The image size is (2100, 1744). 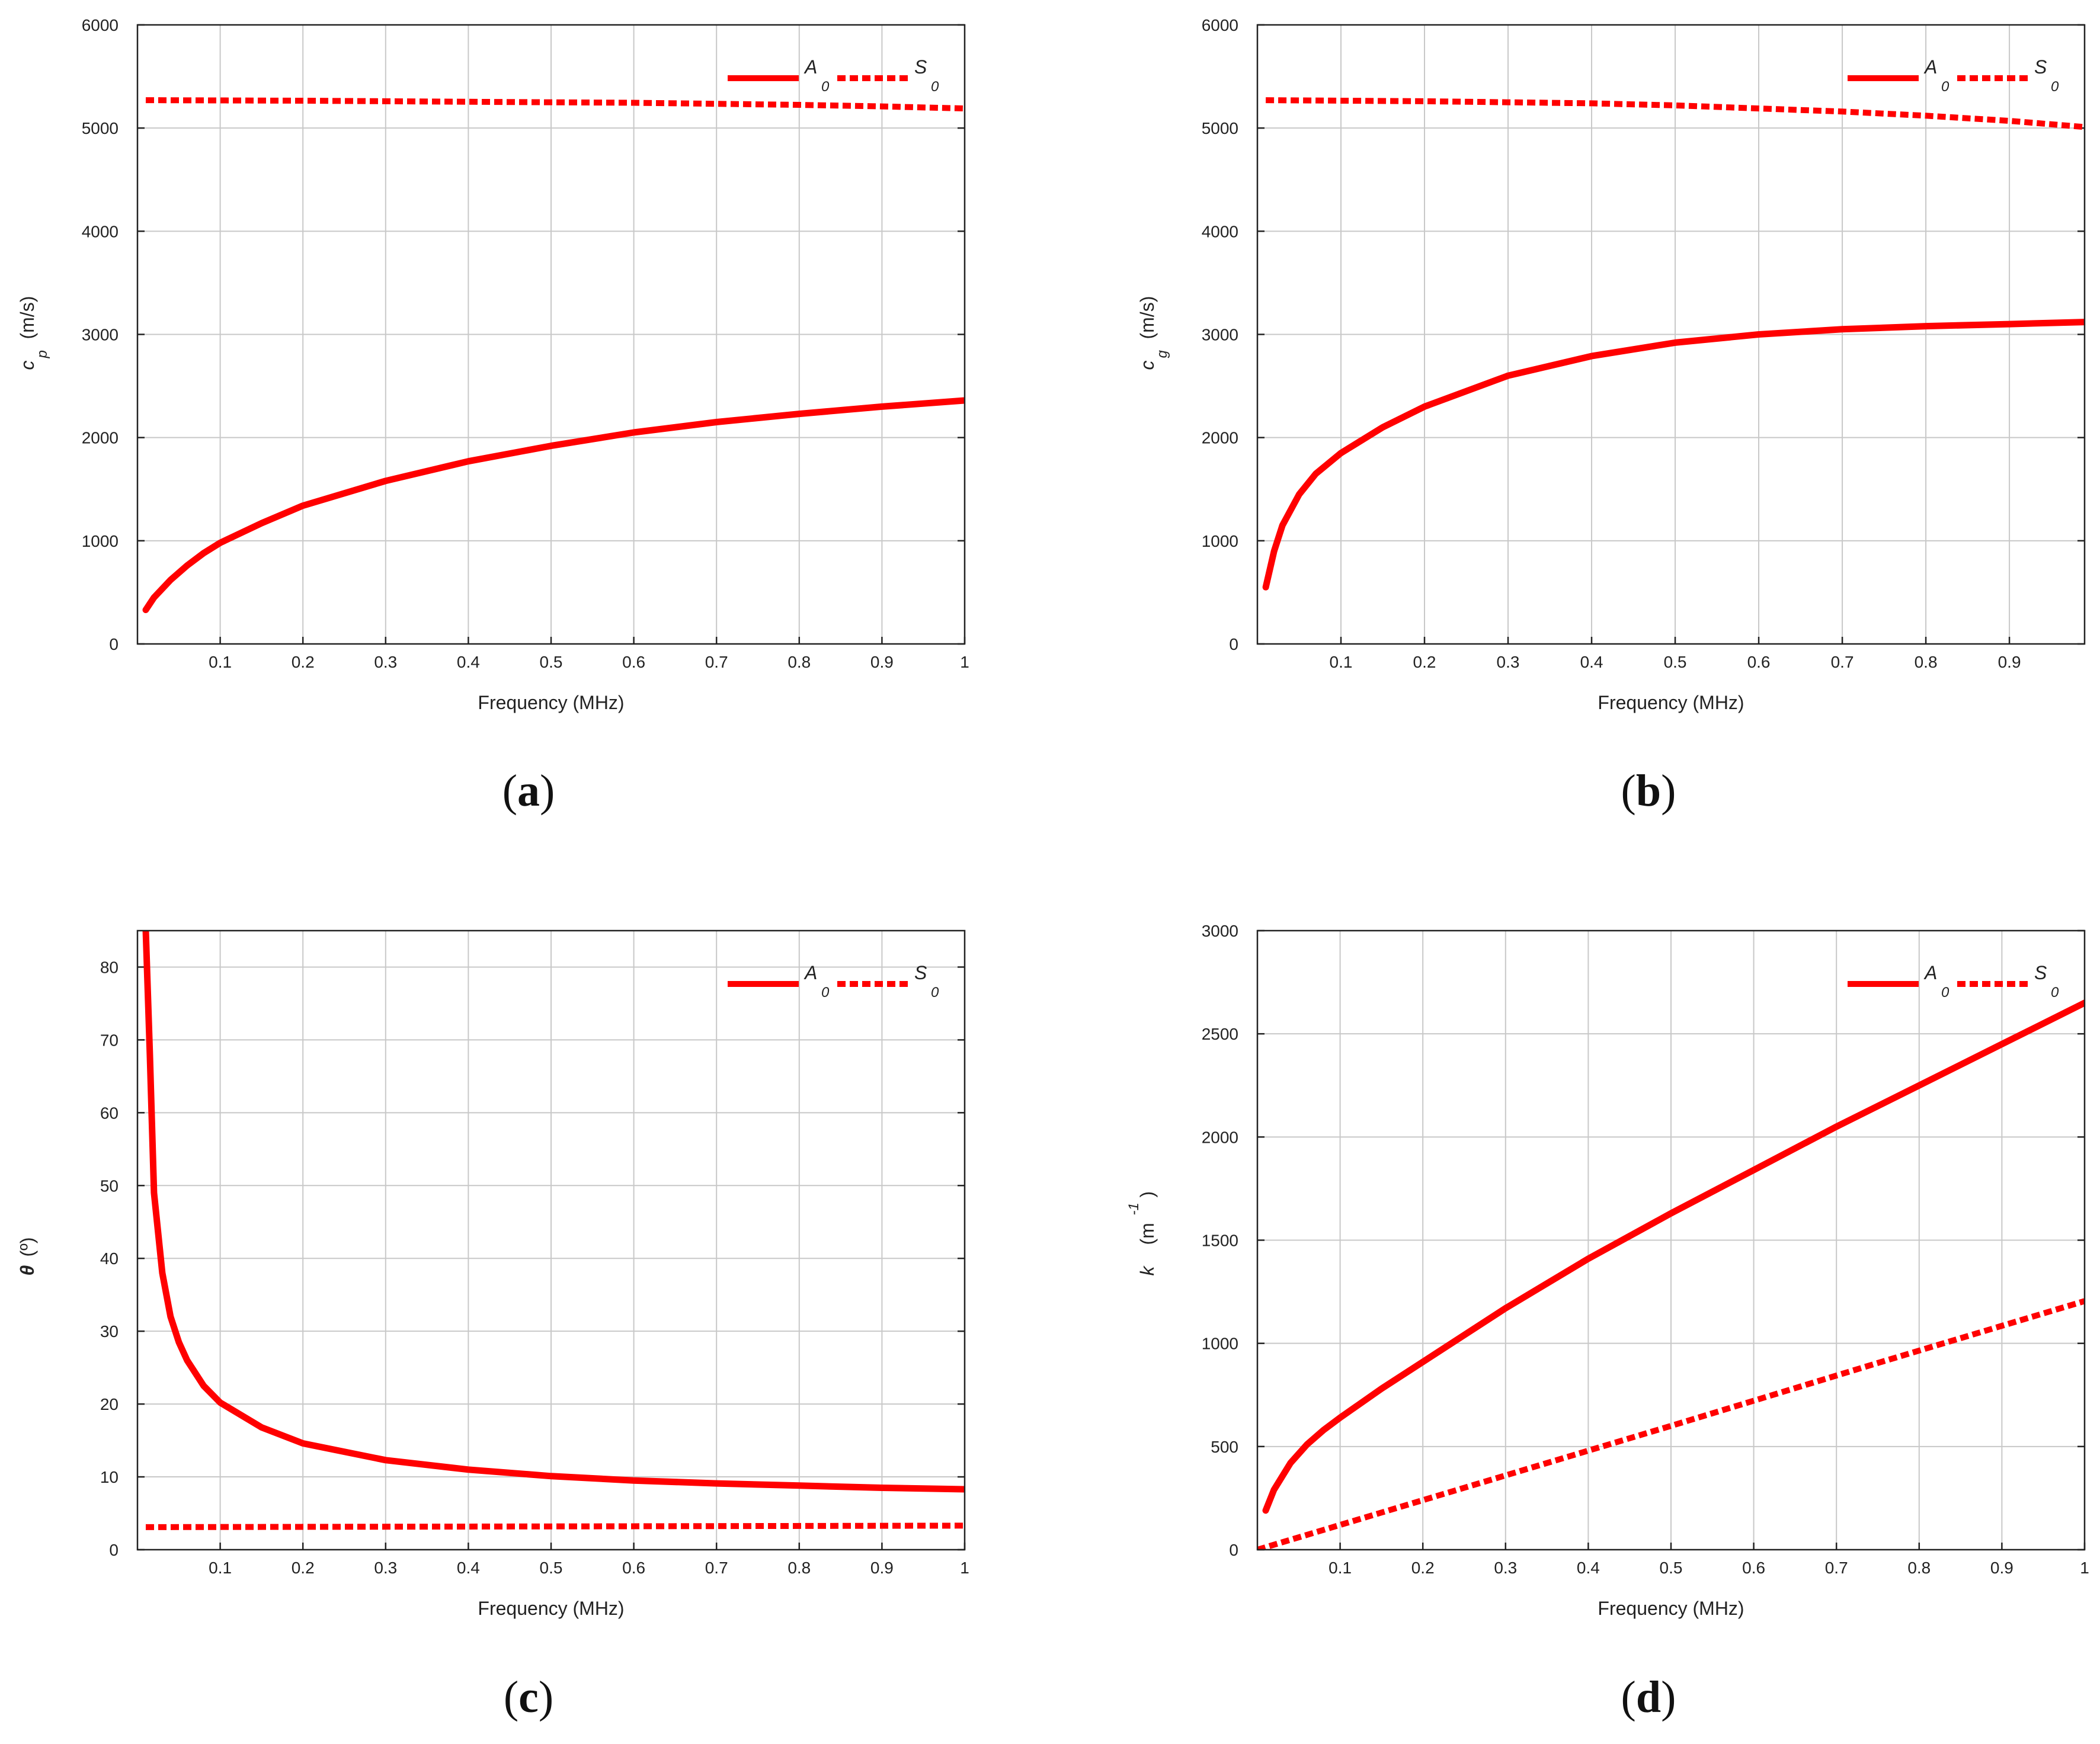 I want to click on y-tick-label: 10, so click(x=109, y=1477).